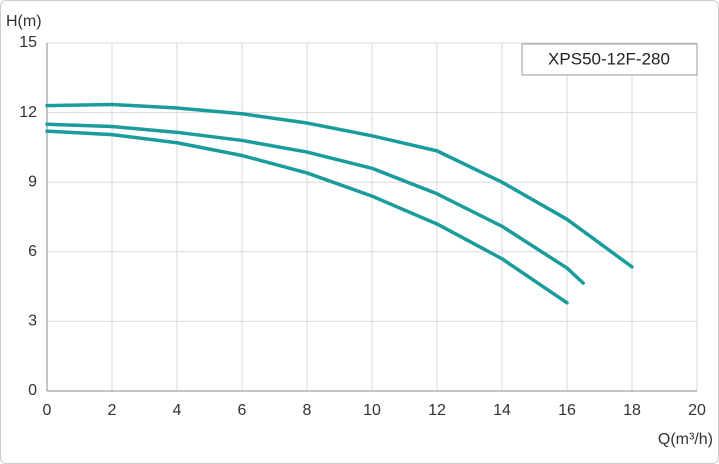 This screenshot has height=464, width=719. I want to click on y-tick-label: 6, so click(32, 251).